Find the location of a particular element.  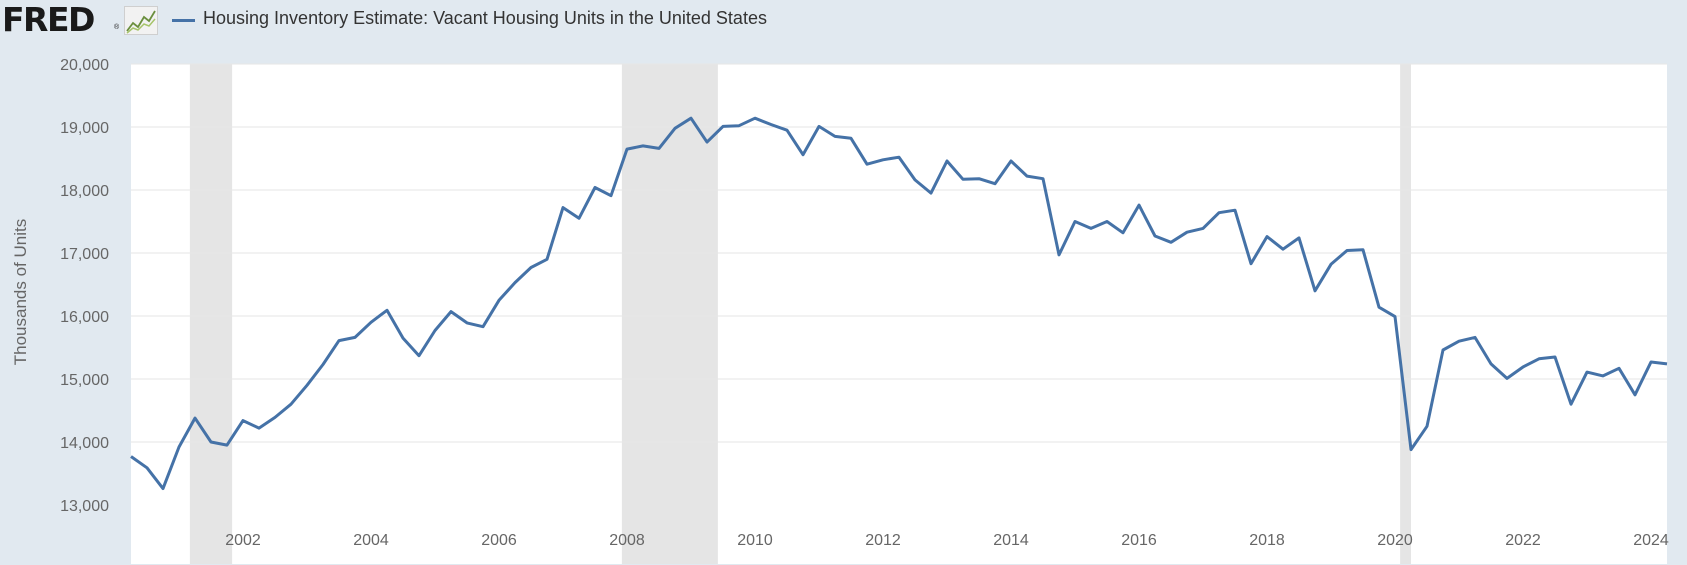

y-tick-label: 15,000 is located at coordinates (84, 380).